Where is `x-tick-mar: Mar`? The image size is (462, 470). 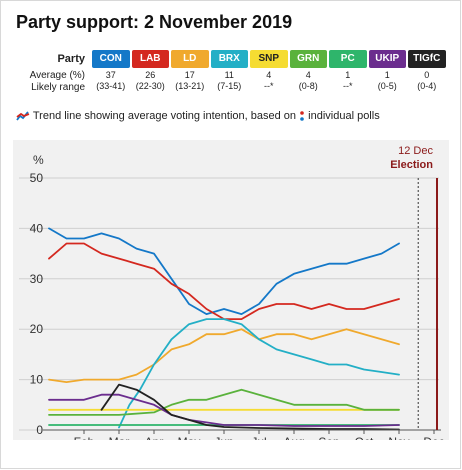 x-tick-mar: Mar is located at coordinates (119, 437).